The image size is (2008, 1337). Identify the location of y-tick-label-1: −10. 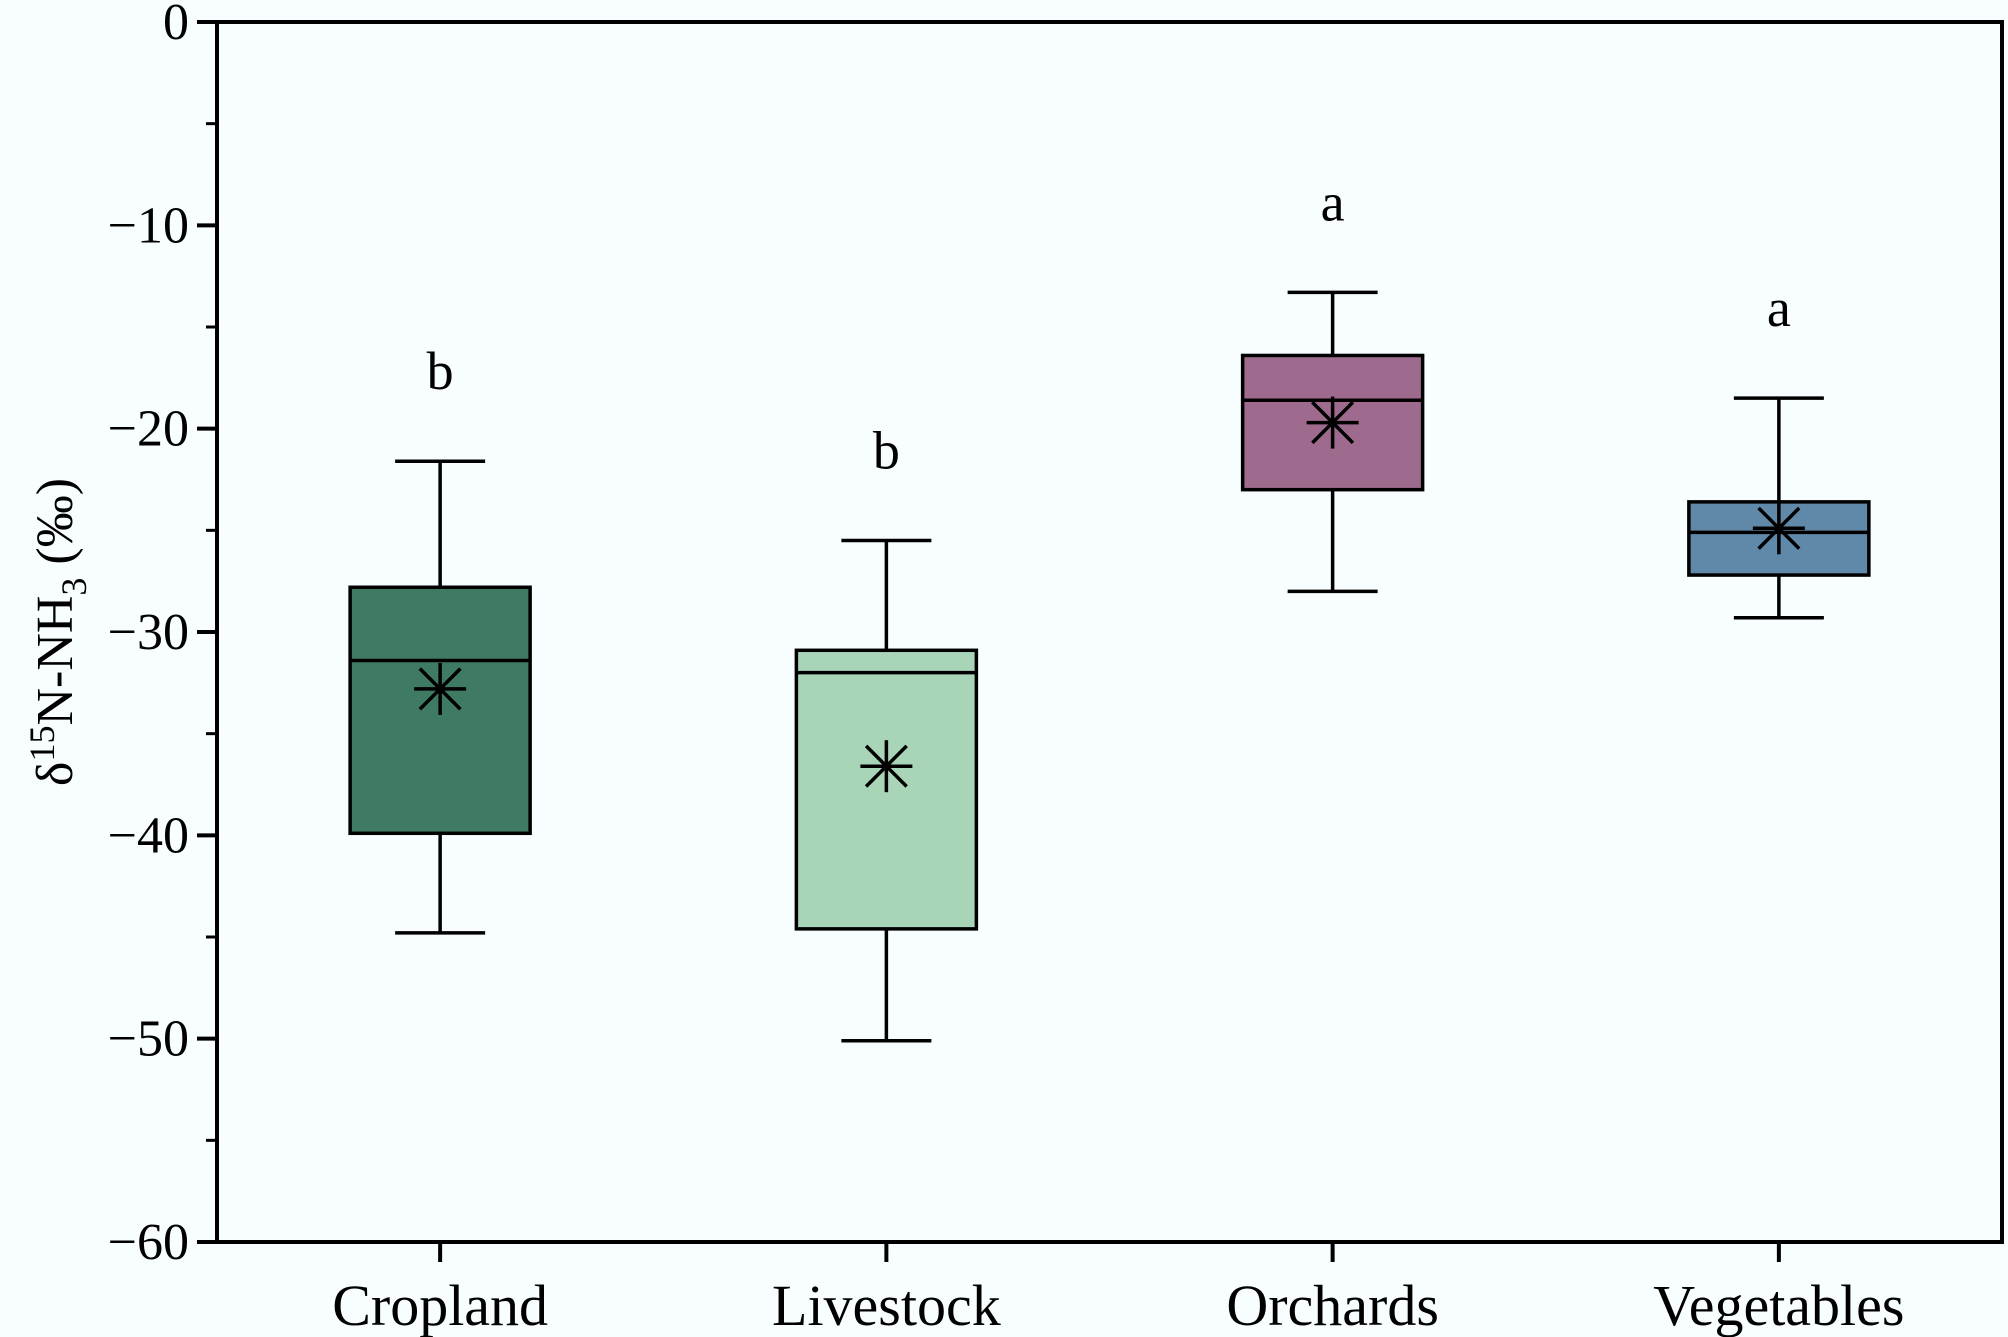
(148, 225).